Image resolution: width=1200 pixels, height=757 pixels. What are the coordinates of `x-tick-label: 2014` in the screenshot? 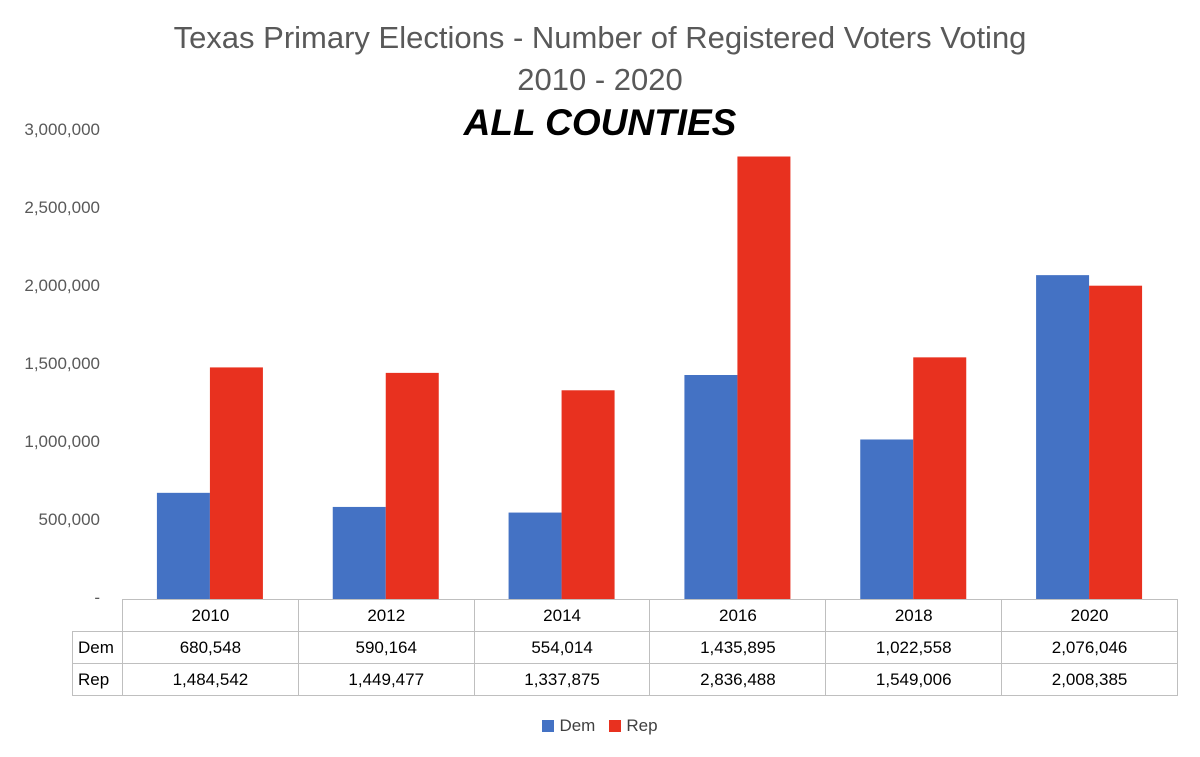 It's located at (562, 615).